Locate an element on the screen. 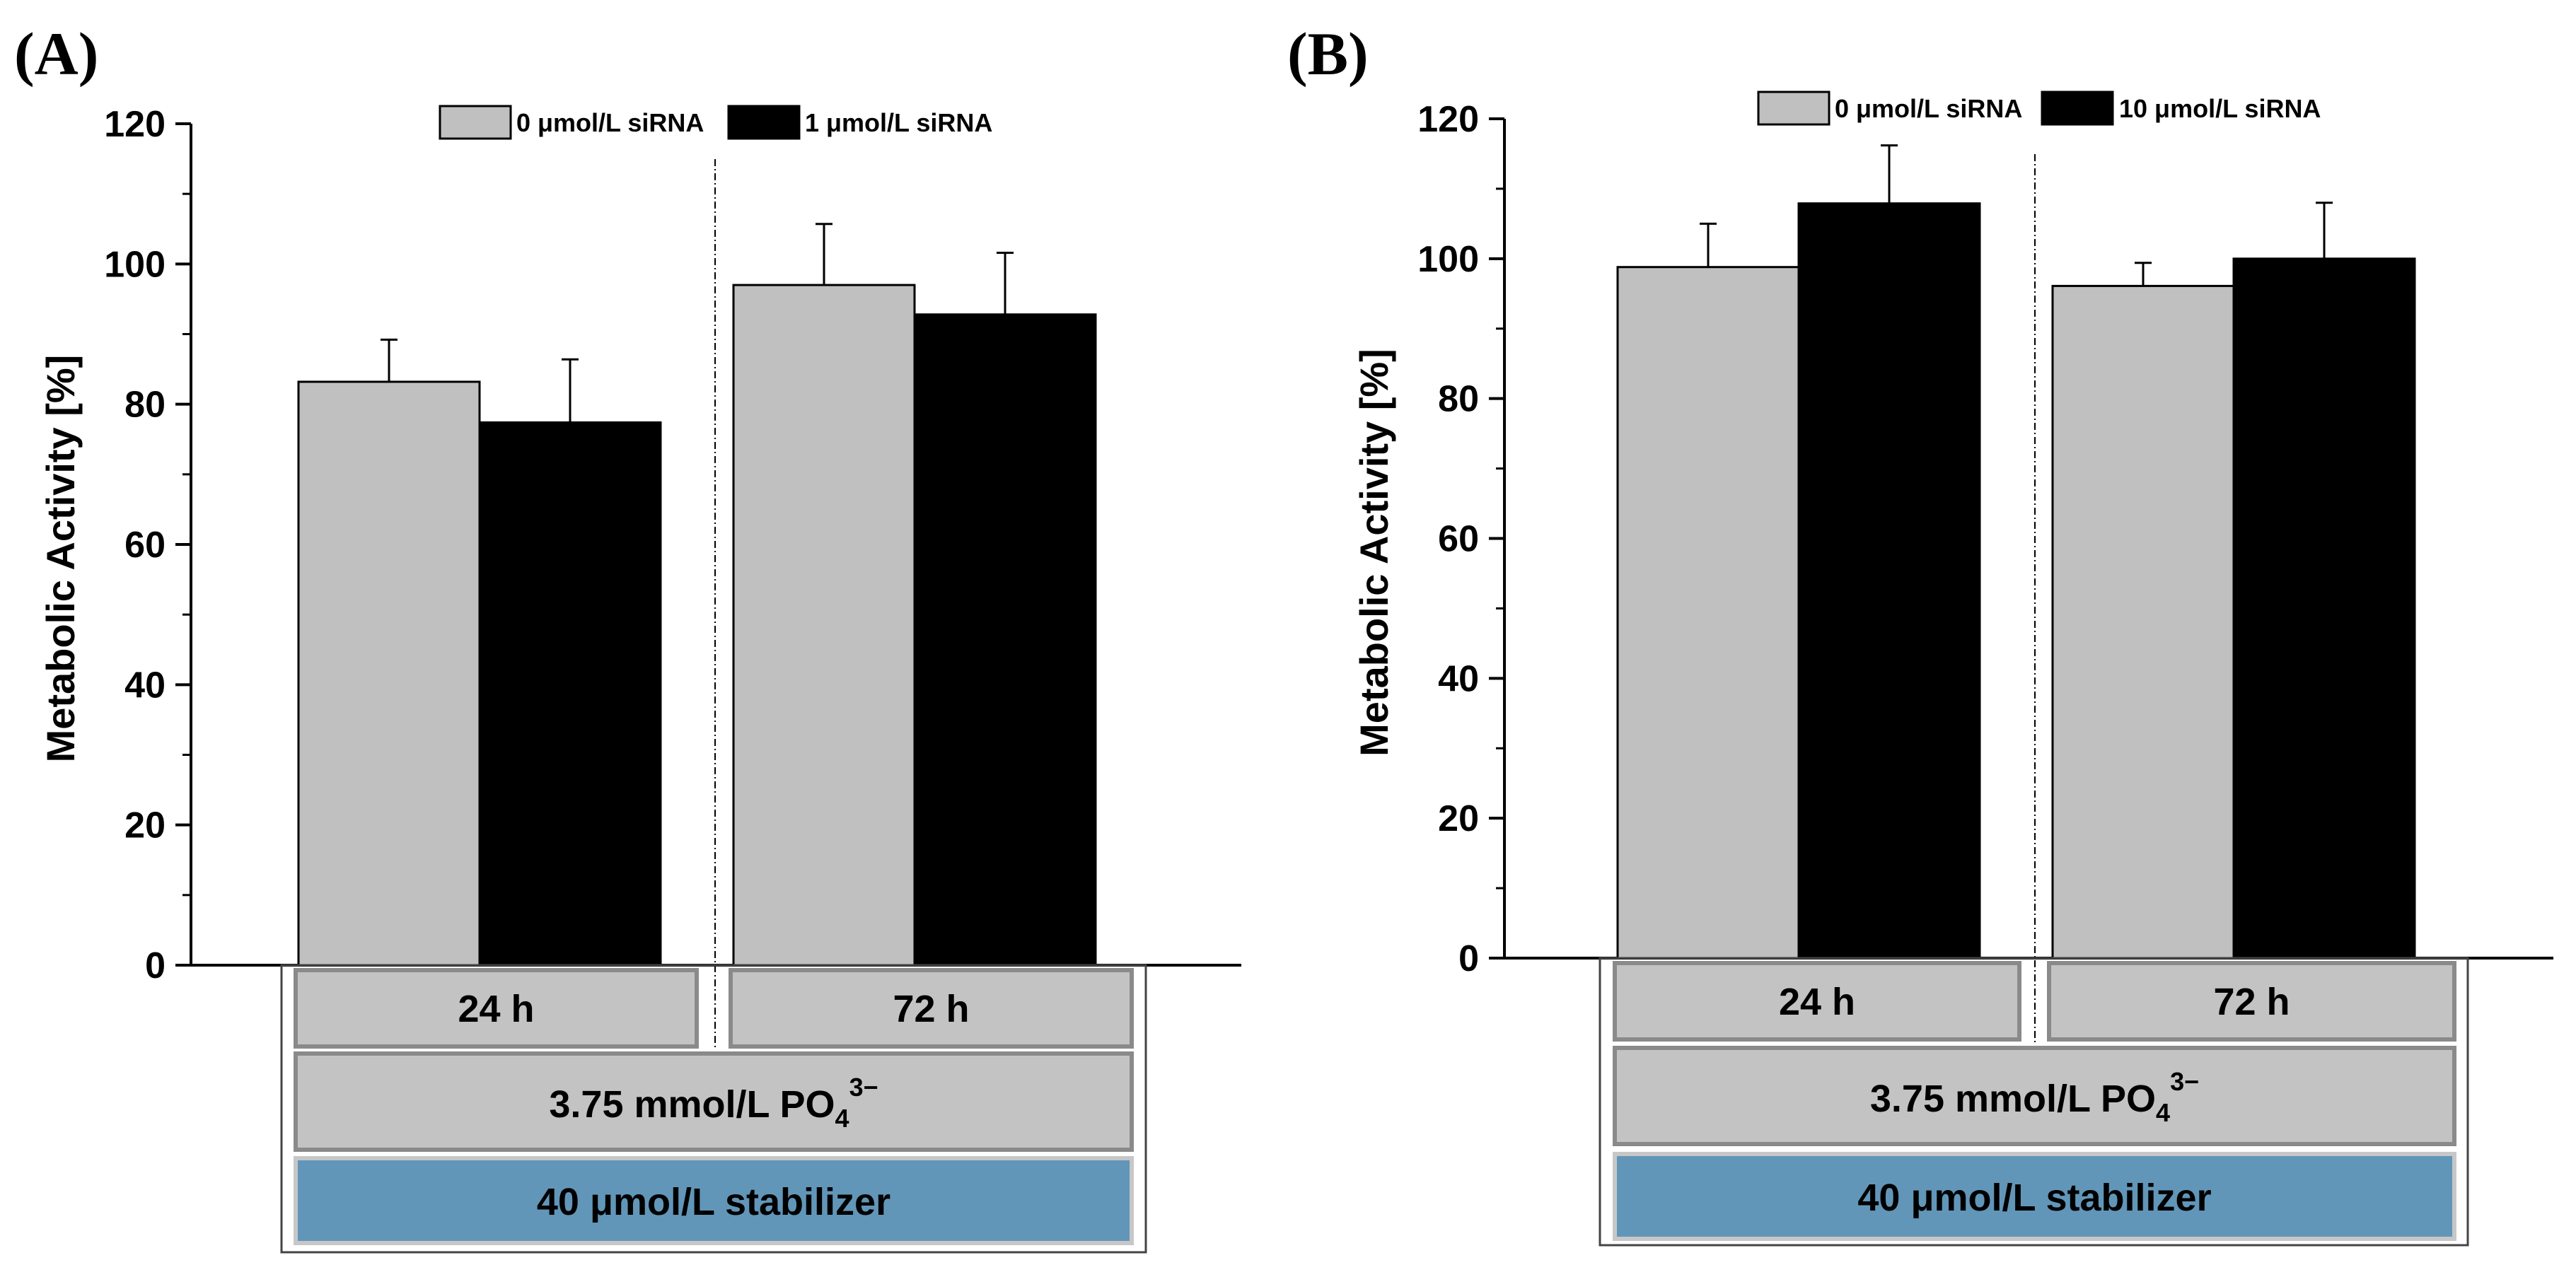 This screenshot has width=2576, height=1277. panel-label: (B) is located at coordinates (1328, 54).